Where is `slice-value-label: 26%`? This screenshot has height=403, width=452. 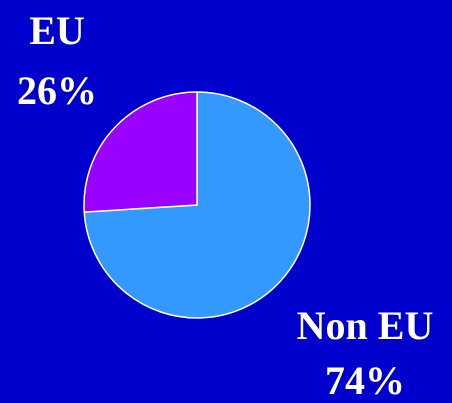 slice-value-label: 26% is located at coordinates (57, 90).